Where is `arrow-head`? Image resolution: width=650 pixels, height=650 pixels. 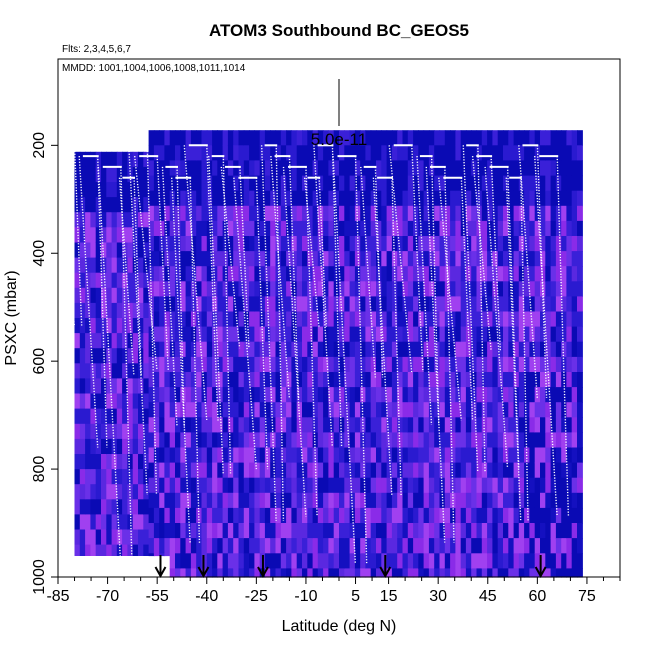
arrow-head is located at coordinates (540, 572).